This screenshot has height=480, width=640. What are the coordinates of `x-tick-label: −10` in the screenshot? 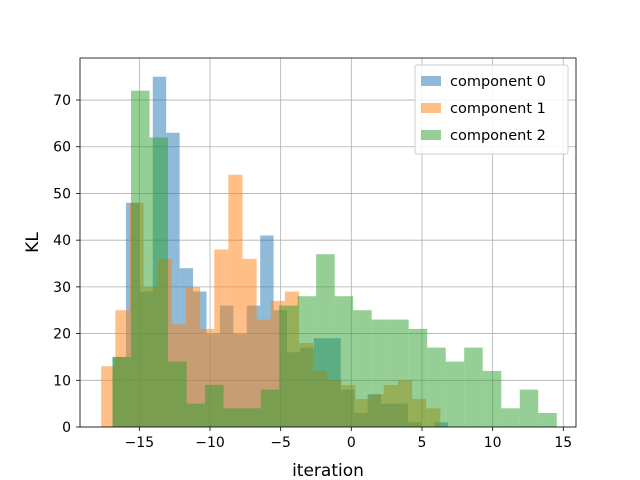 It's located at (210, 443).